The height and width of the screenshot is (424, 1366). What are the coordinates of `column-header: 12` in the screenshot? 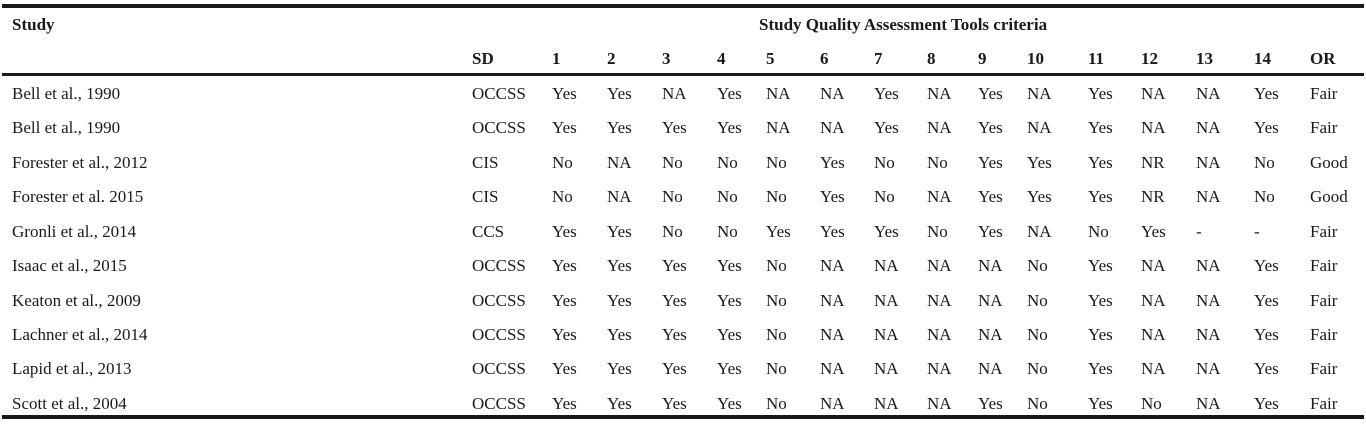 It's located at (1149, 58).